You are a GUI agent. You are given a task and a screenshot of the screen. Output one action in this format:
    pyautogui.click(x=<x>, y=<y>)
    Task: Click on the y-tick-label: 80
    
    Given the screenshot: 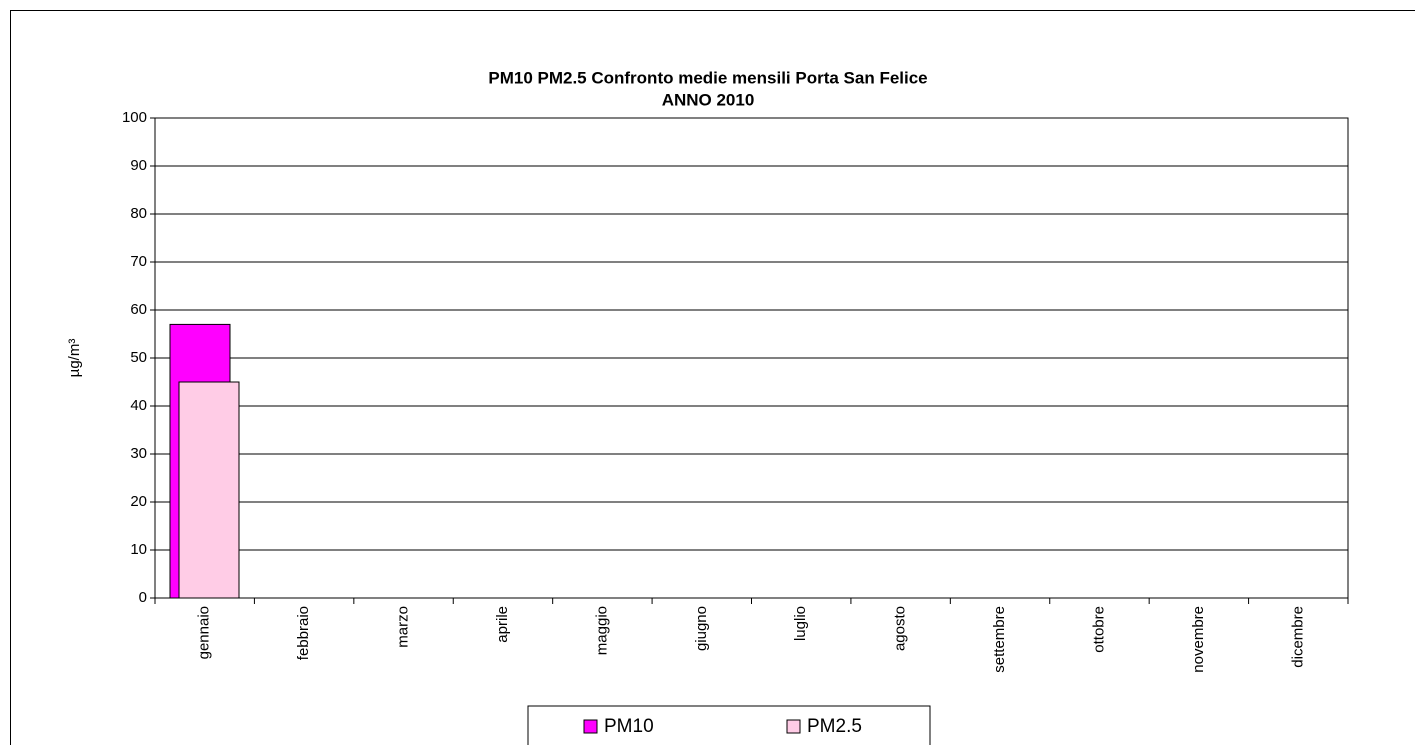 What is the action you would take?
    pyautogui.click(x=138, y=213)
    